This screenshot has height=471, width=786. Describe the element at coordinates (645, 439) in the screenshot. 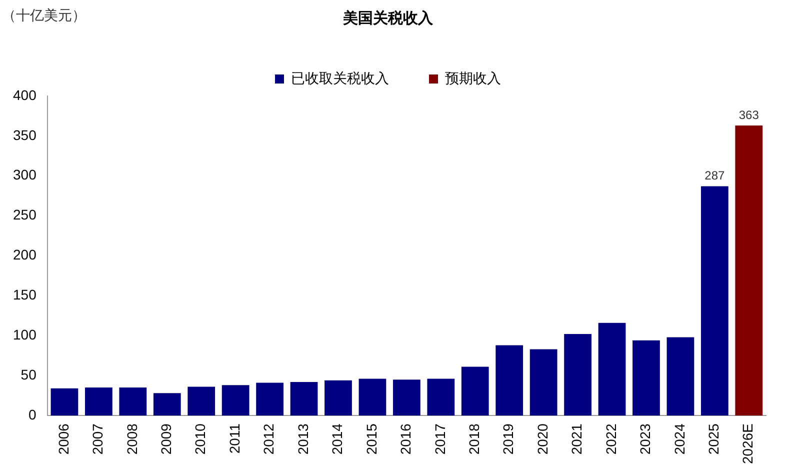

I see `x-tick-label: 2023` at that location.